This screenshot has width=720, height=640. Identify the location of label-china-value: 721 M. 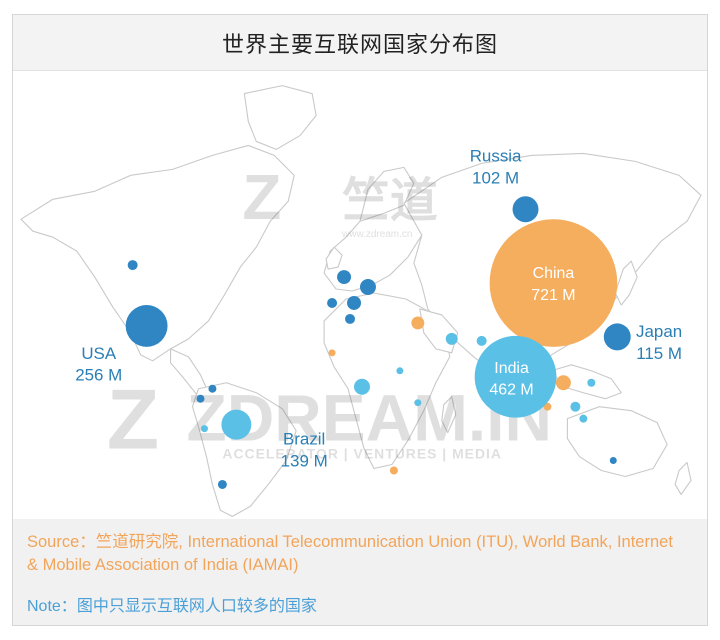
(553, 295).